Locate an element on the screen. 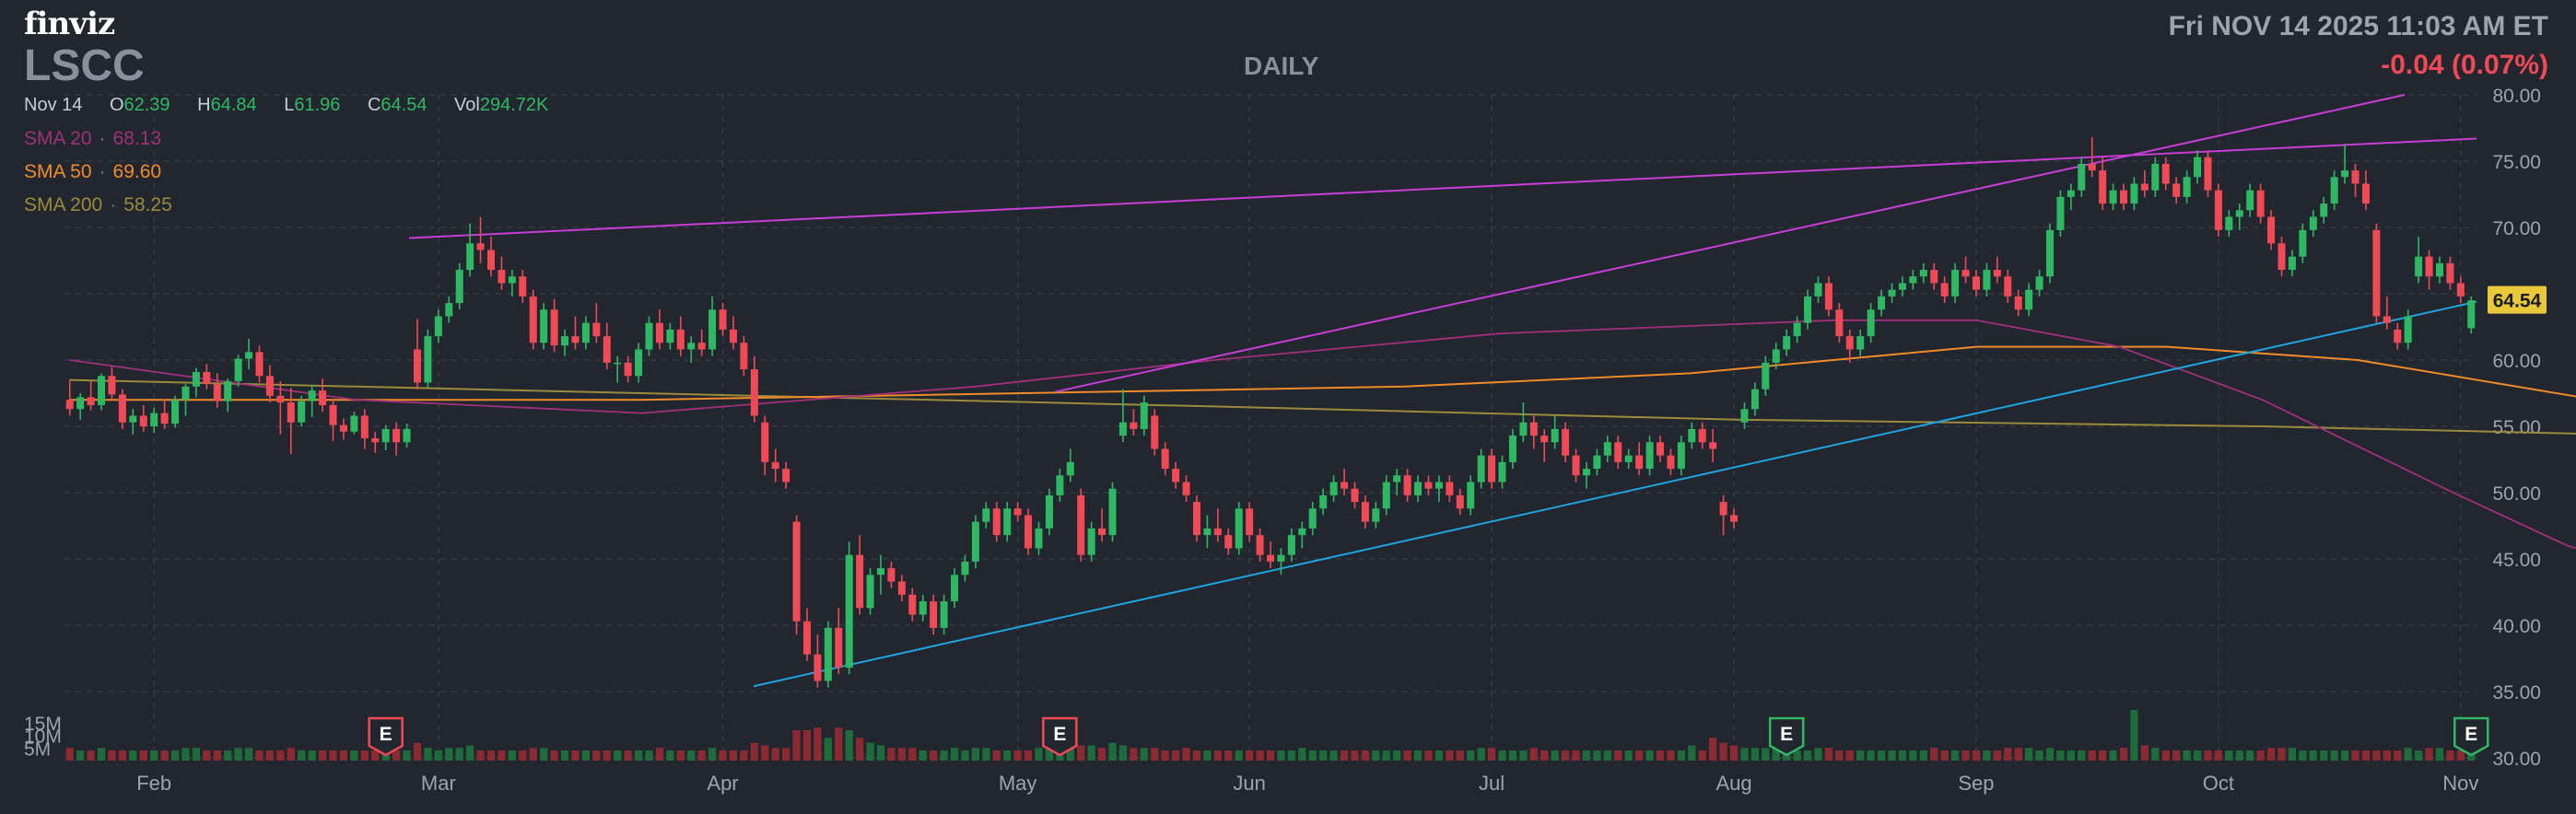 This screenshot has height=814, width=2576. sma50-legend: SMA 50 · 69.60 is located at coordinates (93, 171).